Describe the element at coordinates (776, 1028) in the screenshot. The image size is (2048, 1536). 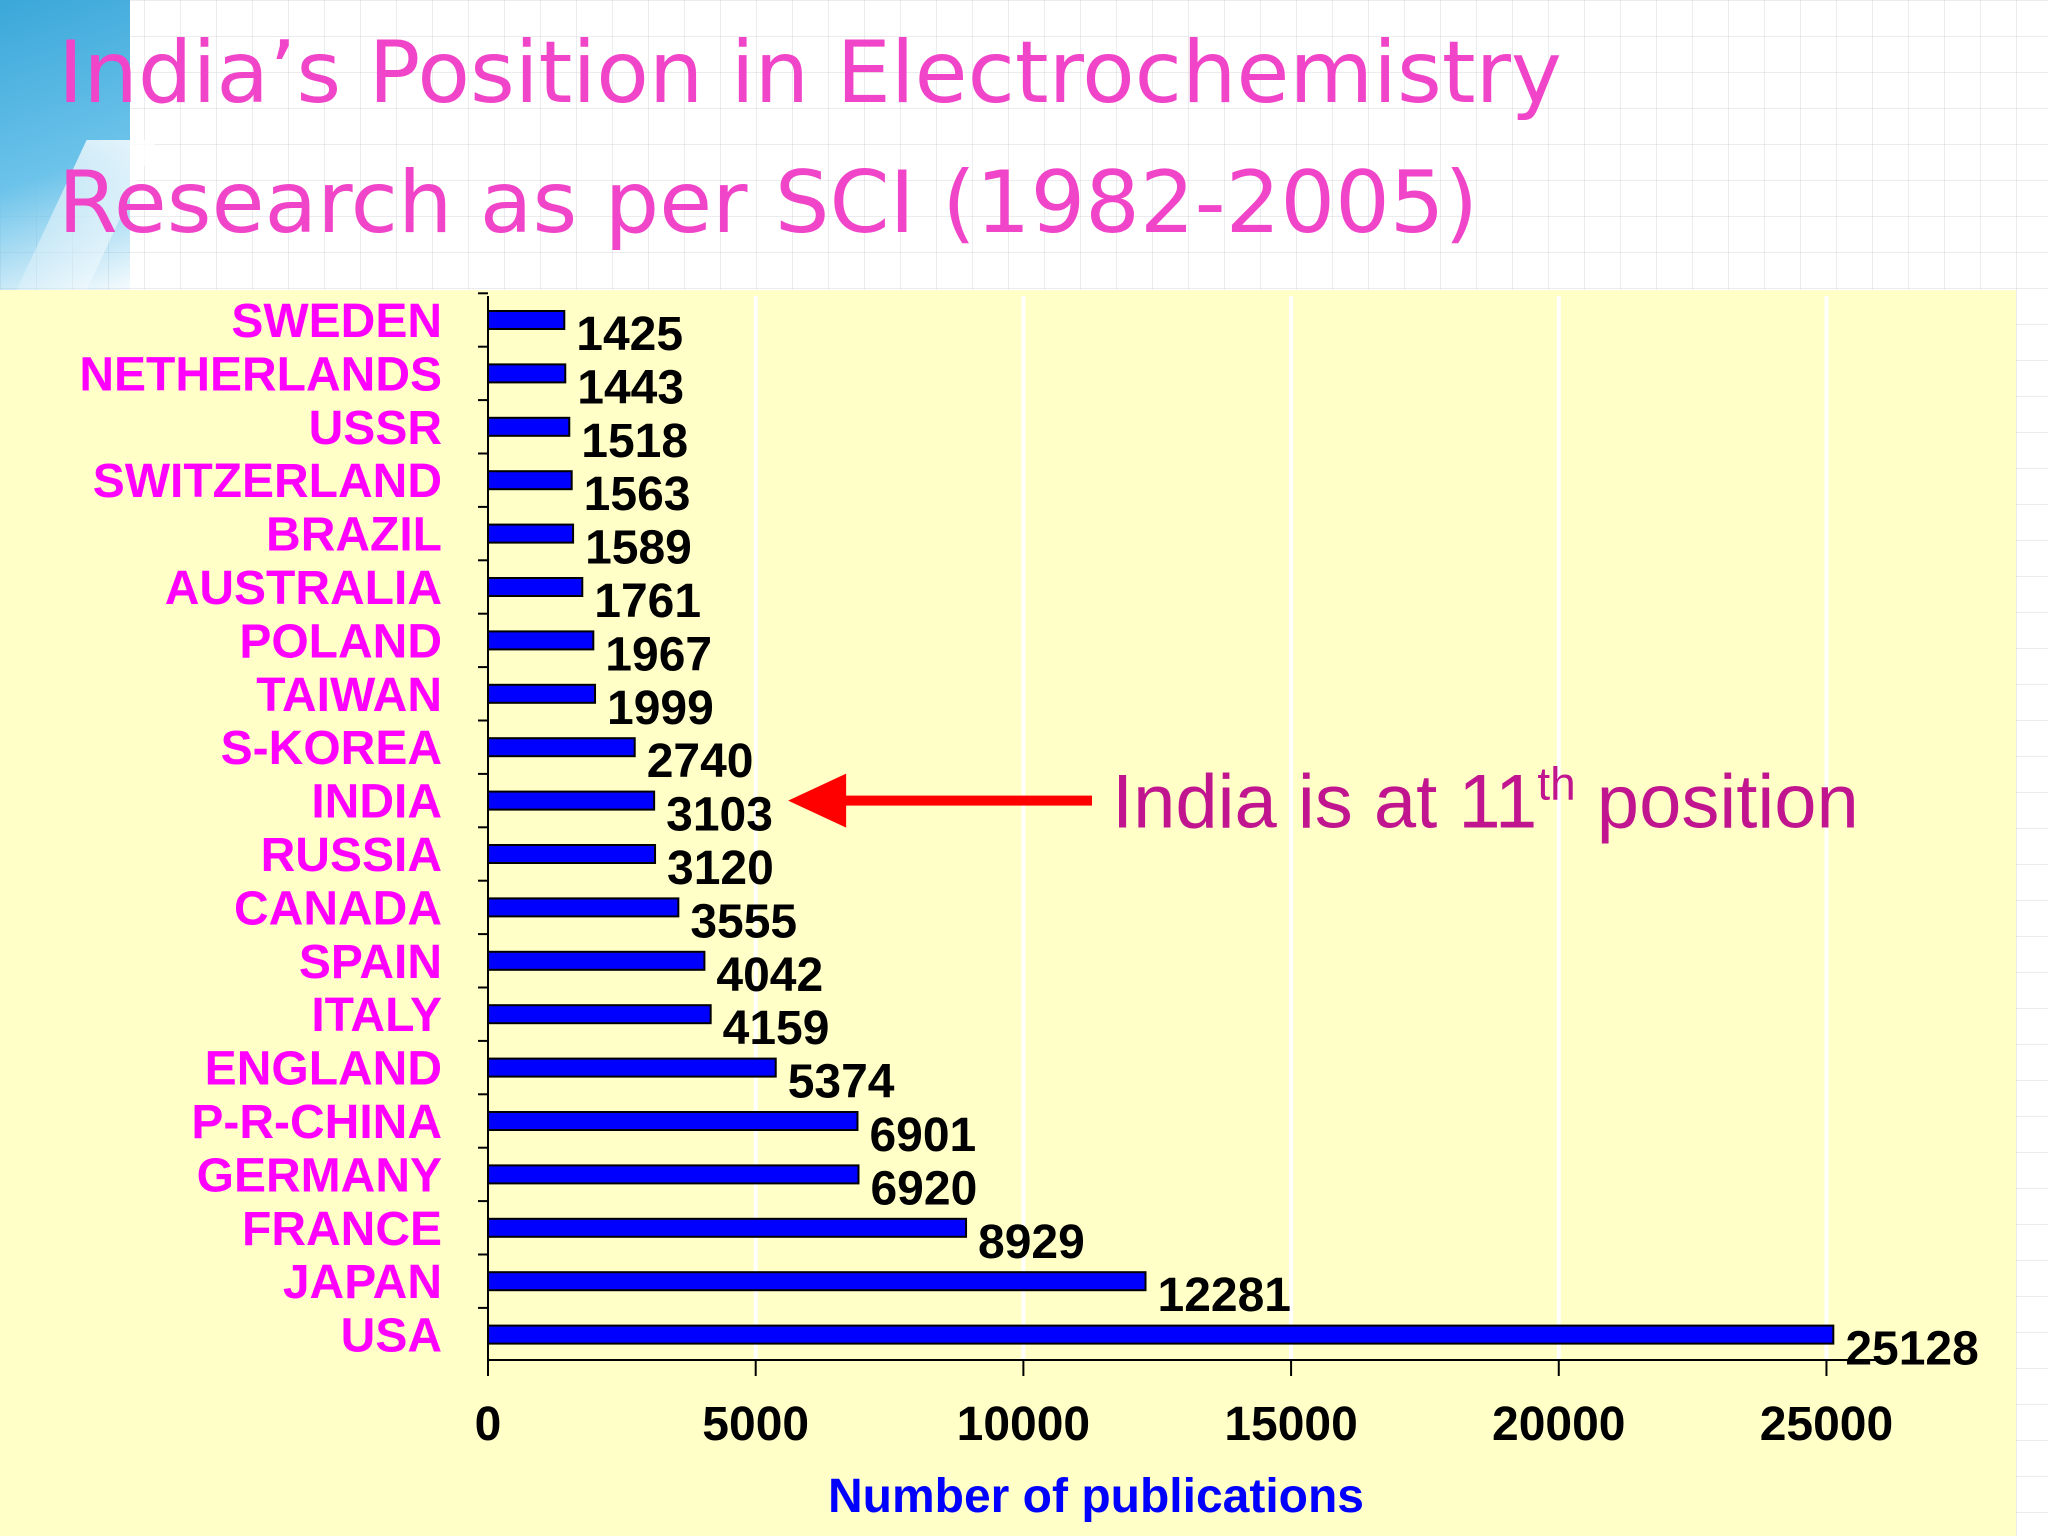
I see `data-label: 4159` at that location.